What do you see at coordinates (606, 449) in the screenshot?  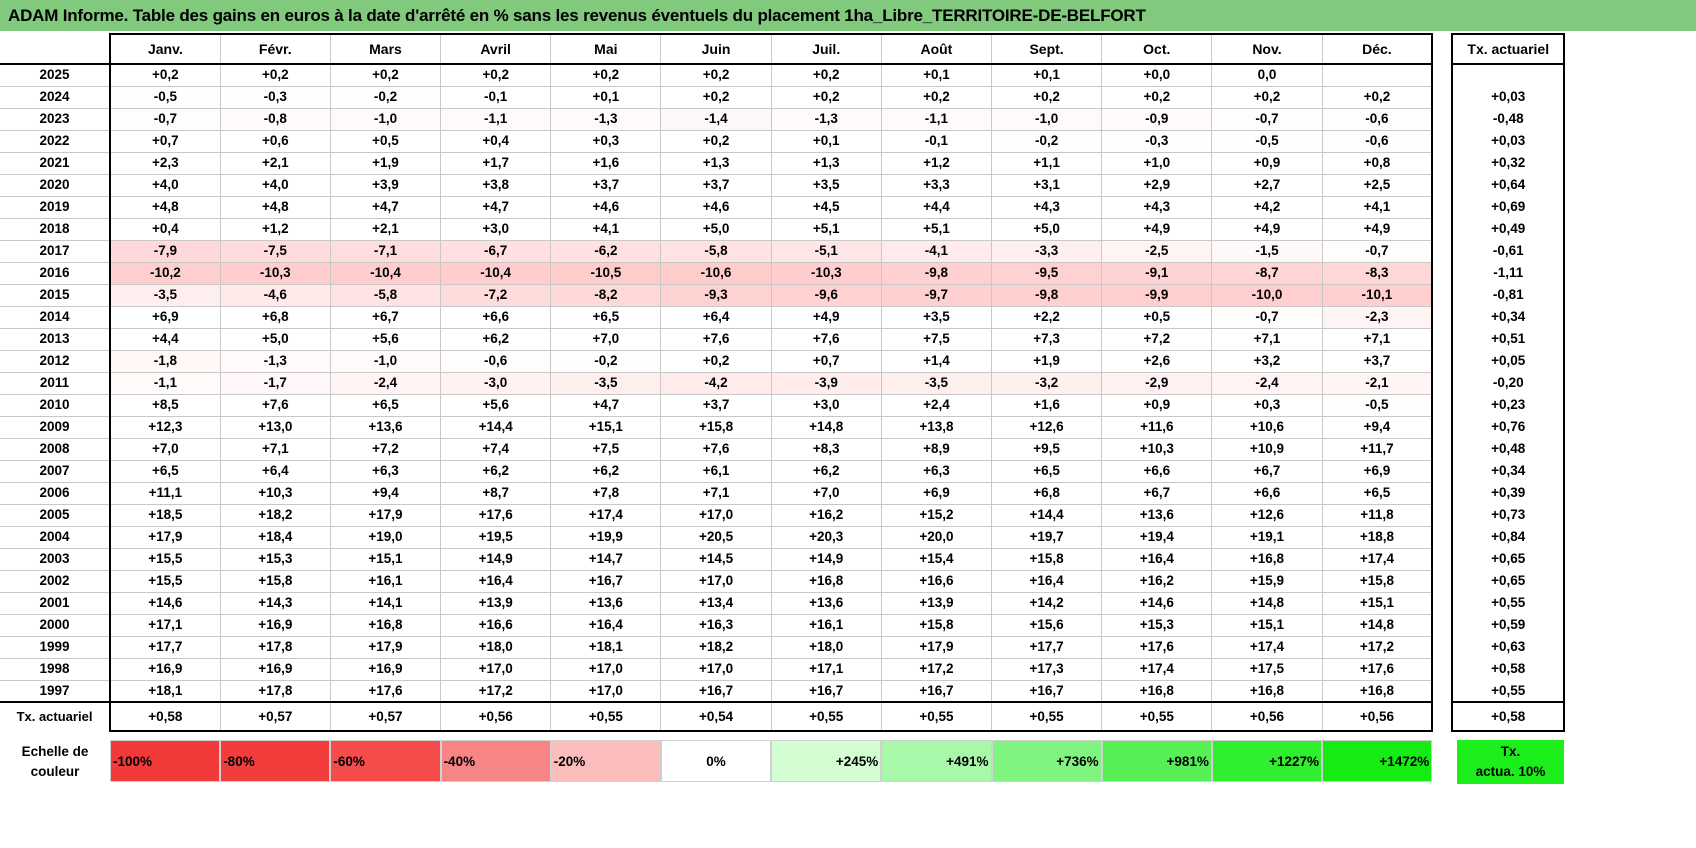 I see `value-cell: +7,5` at bounding box center [606, 449].